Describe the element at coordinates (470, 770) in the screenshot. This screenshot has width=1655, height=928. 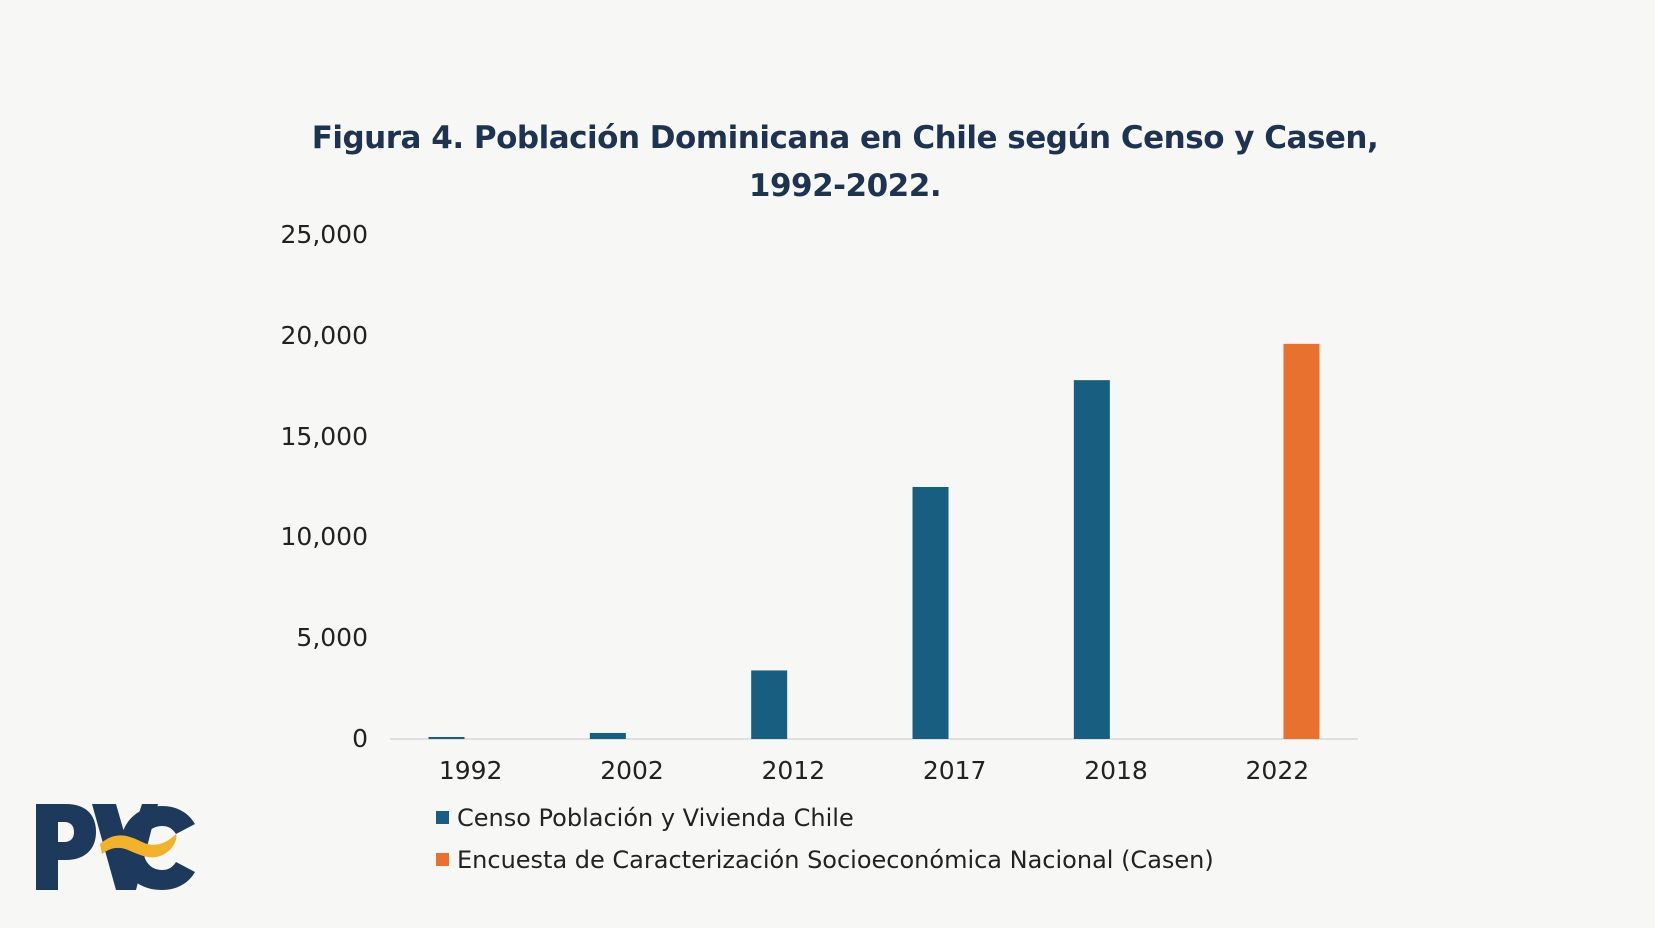
I see `x-tick-label: 1992` at that location.